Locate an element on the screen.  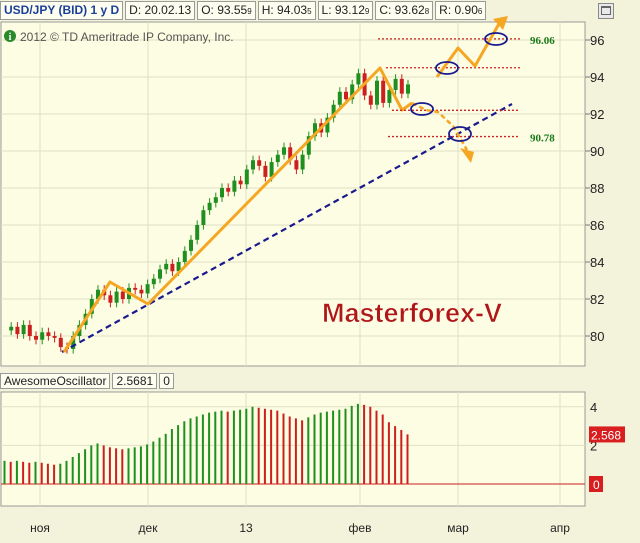
oscillator-header: AwesomeOscillator 2.5681 0 is located at coordinates (88, 381).